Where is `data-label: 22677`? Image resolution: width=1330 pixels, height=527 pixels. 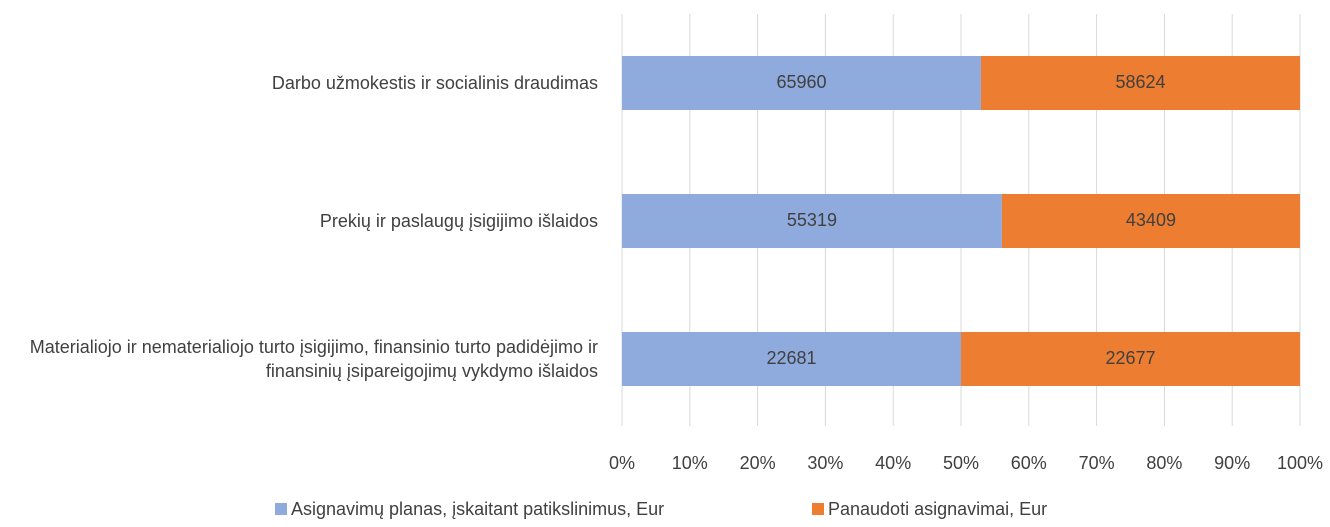
data-label: 22677 is located at coordinates (1130, 358).